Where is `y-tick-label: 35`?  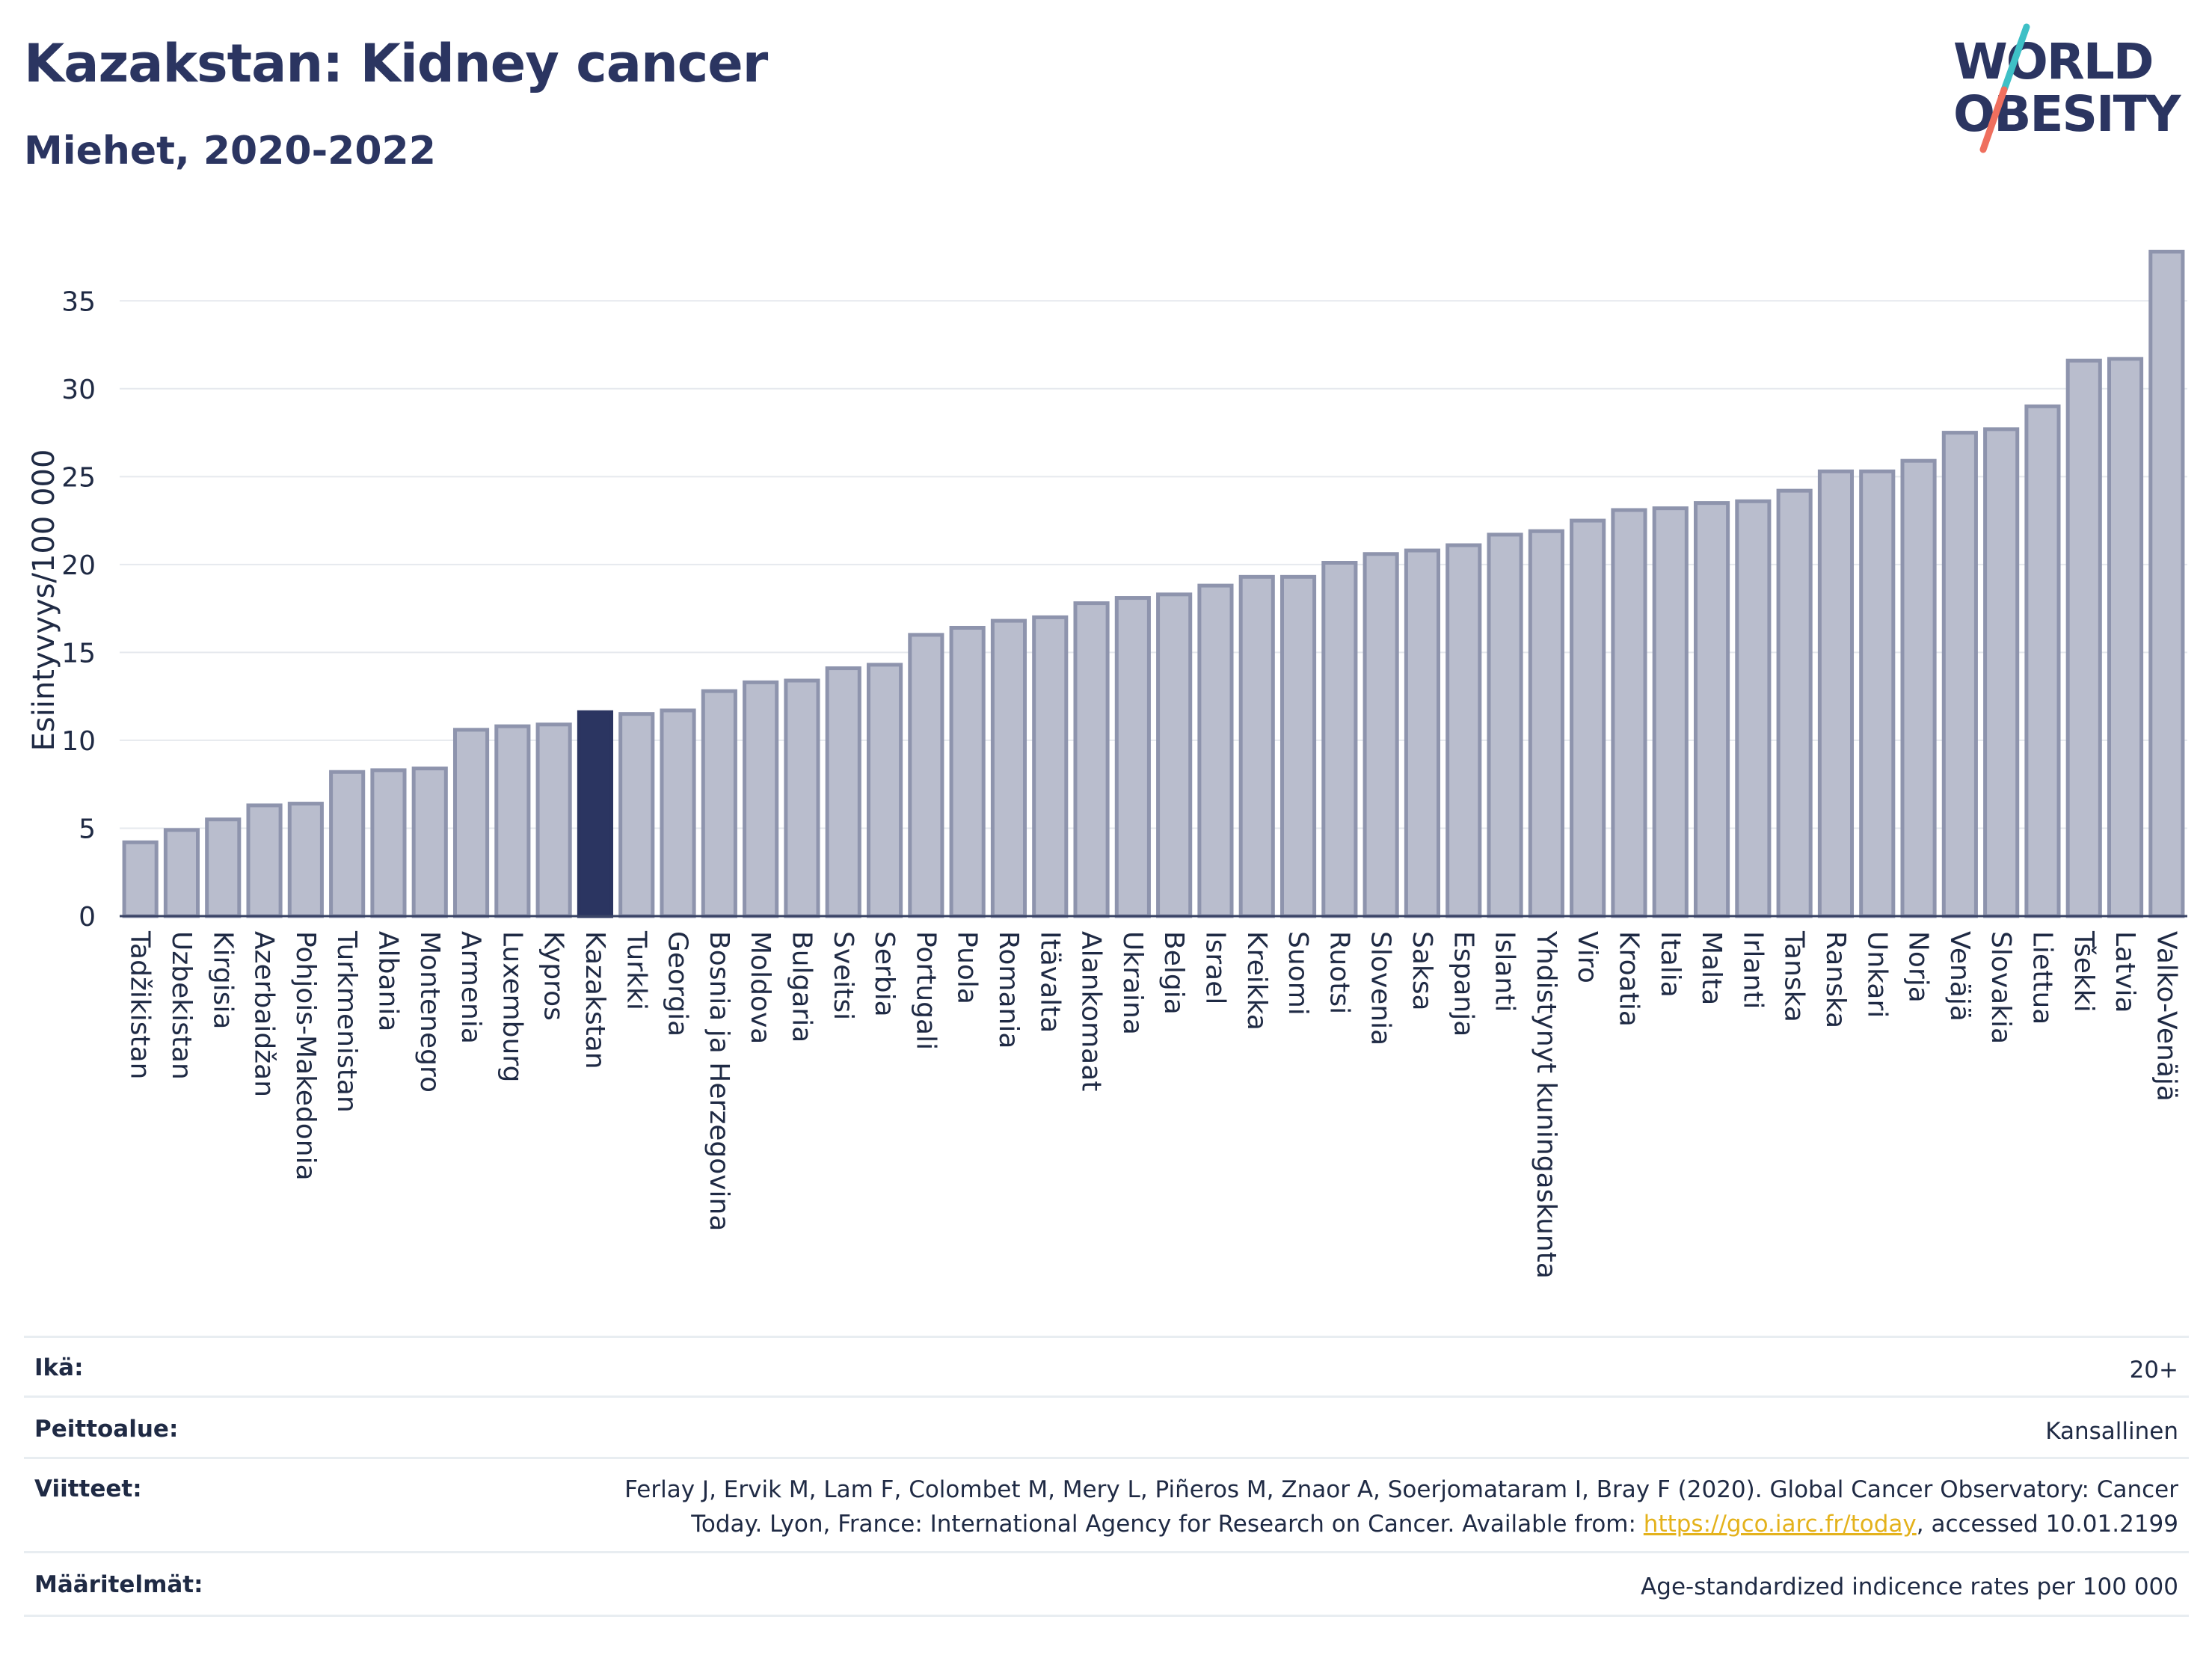
y-tick-label: 35 is located at coordinates (78, 301).